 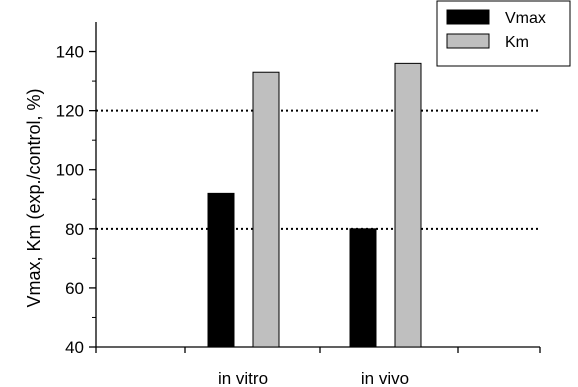 I want to click on legend-label-vmax: Vmax, so click(x=525, y=18).